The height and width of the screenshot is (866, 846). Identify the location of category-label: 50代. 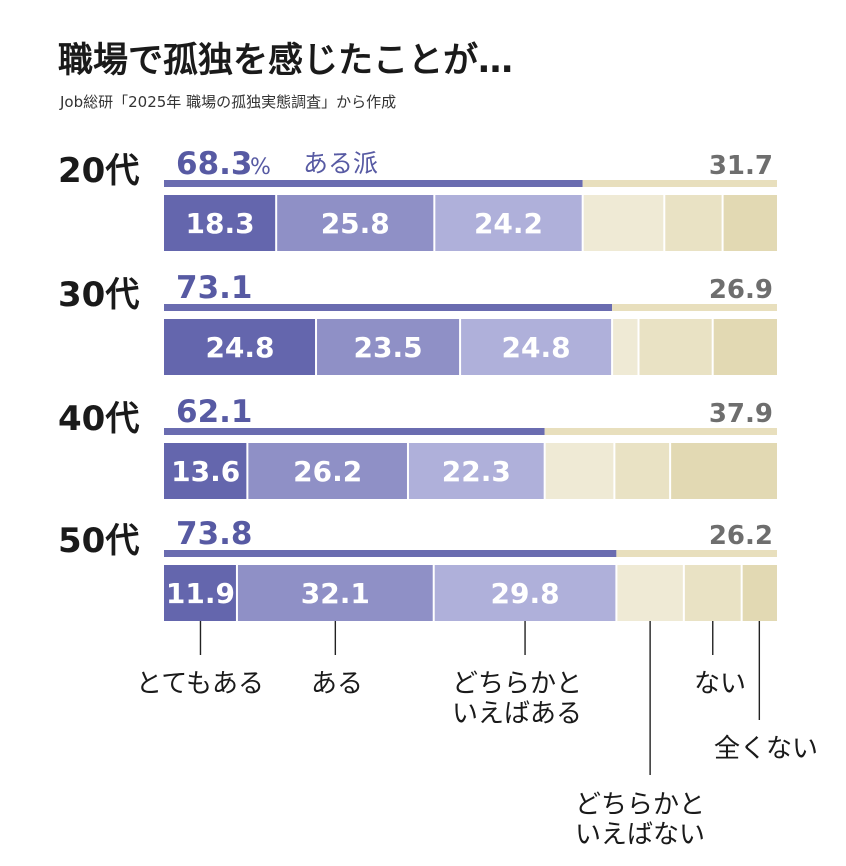
(98, 541).